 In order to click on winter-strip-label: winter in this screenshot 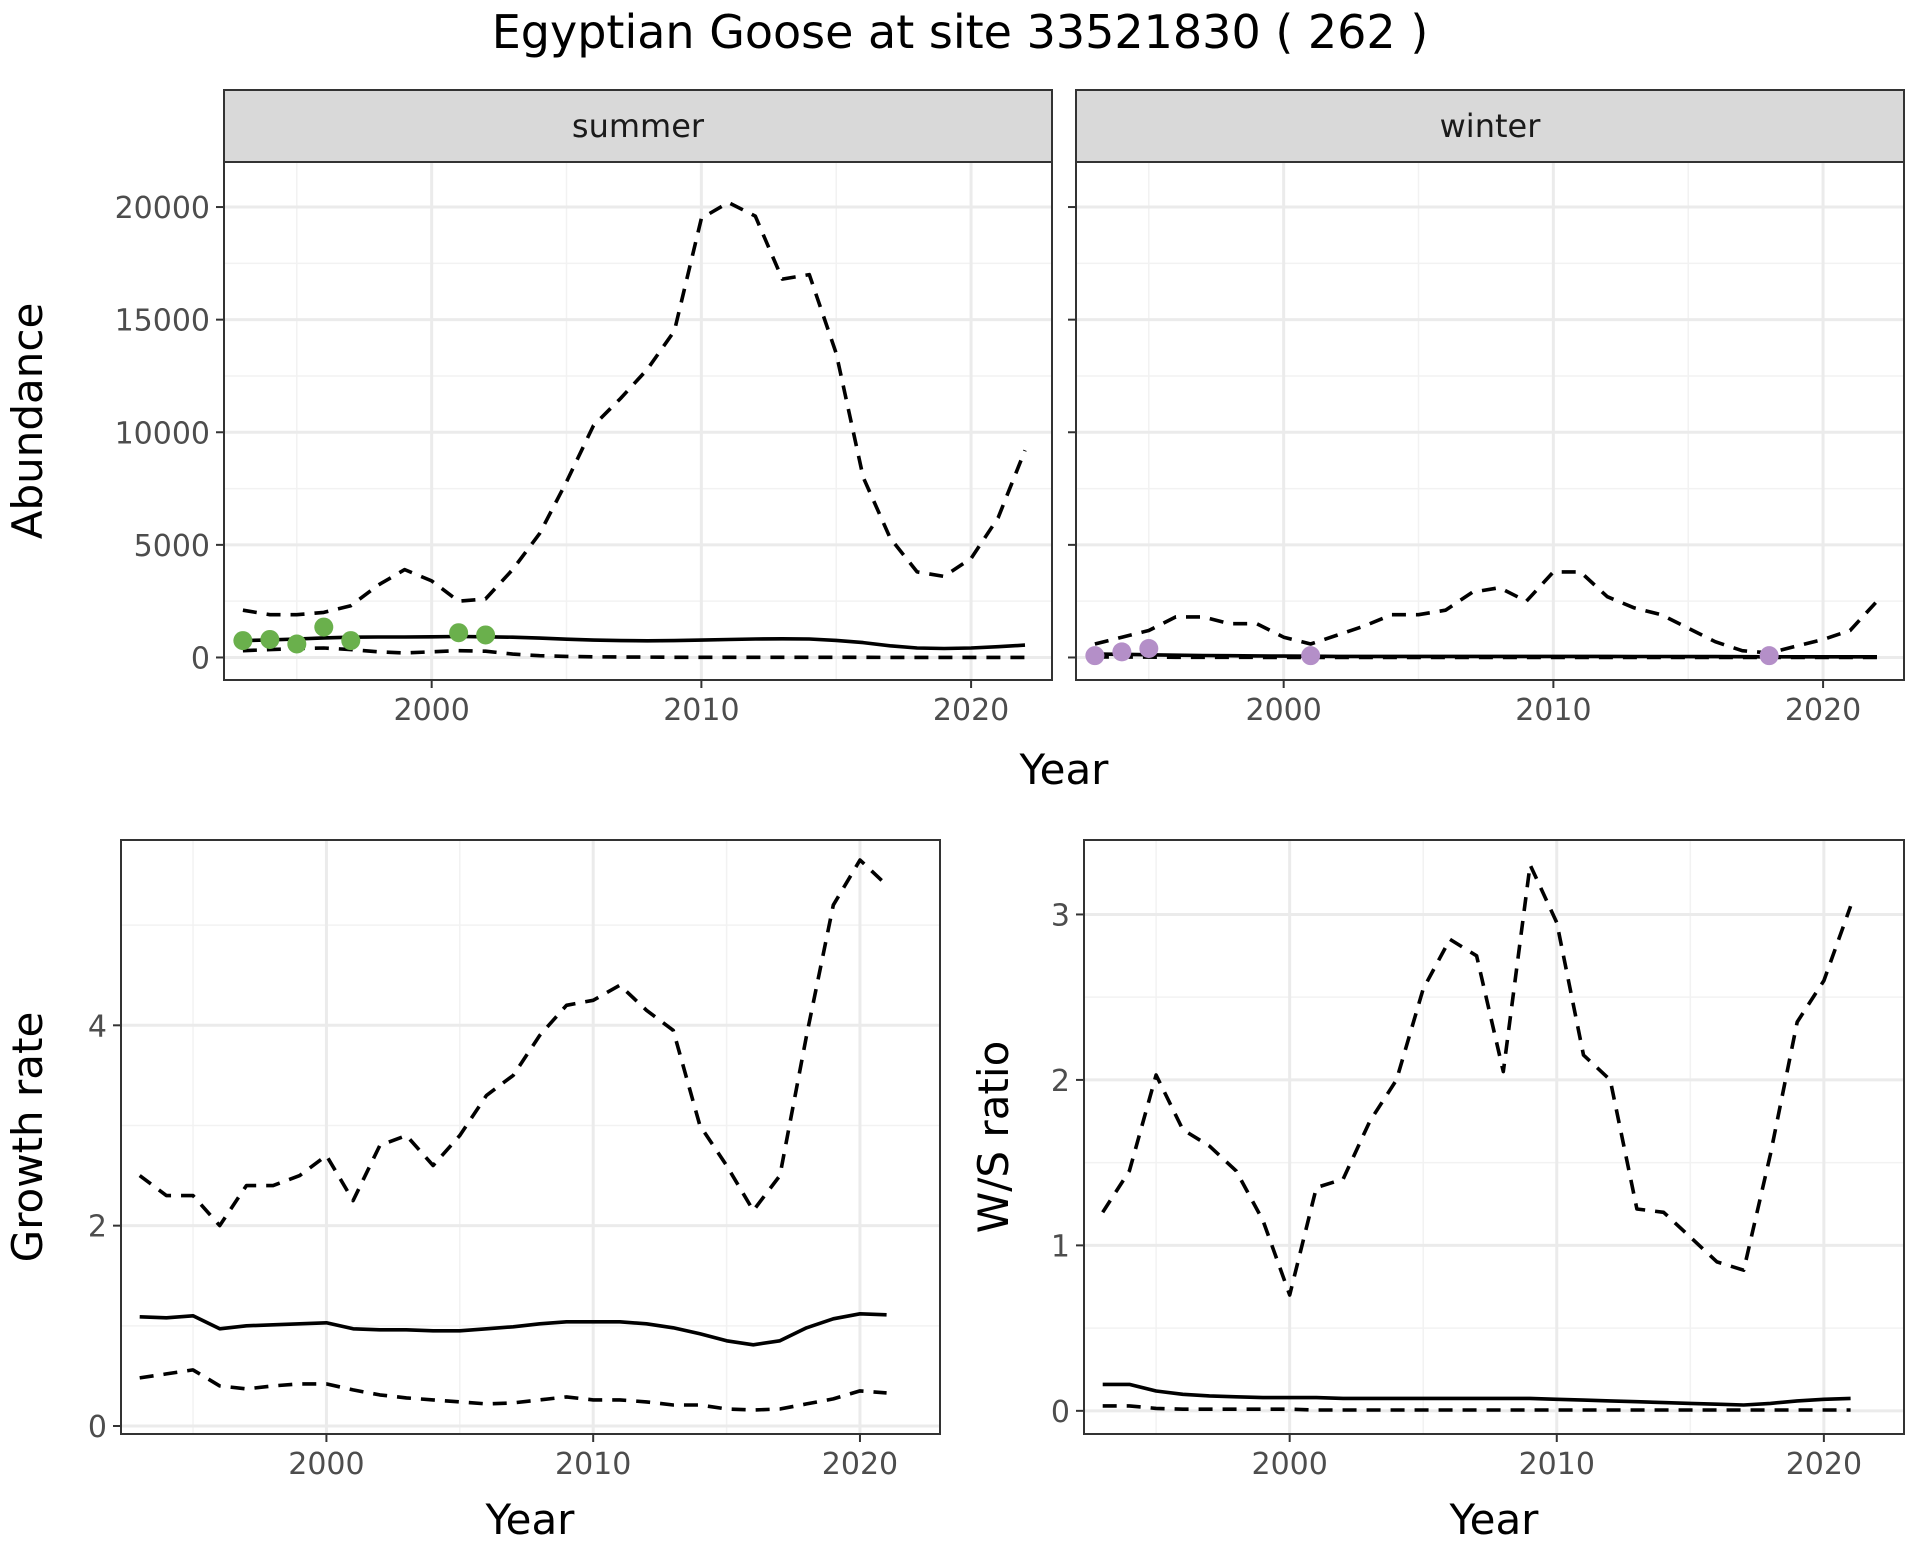, I will do `click(1491, 126)`.